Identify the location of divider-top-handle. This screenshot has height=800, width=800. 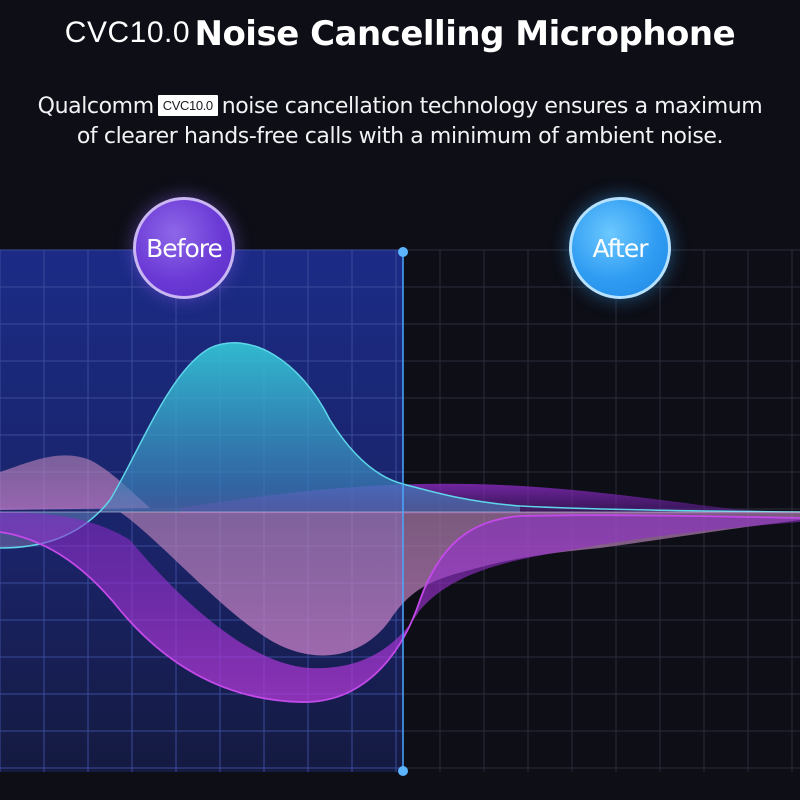
(403, 252).